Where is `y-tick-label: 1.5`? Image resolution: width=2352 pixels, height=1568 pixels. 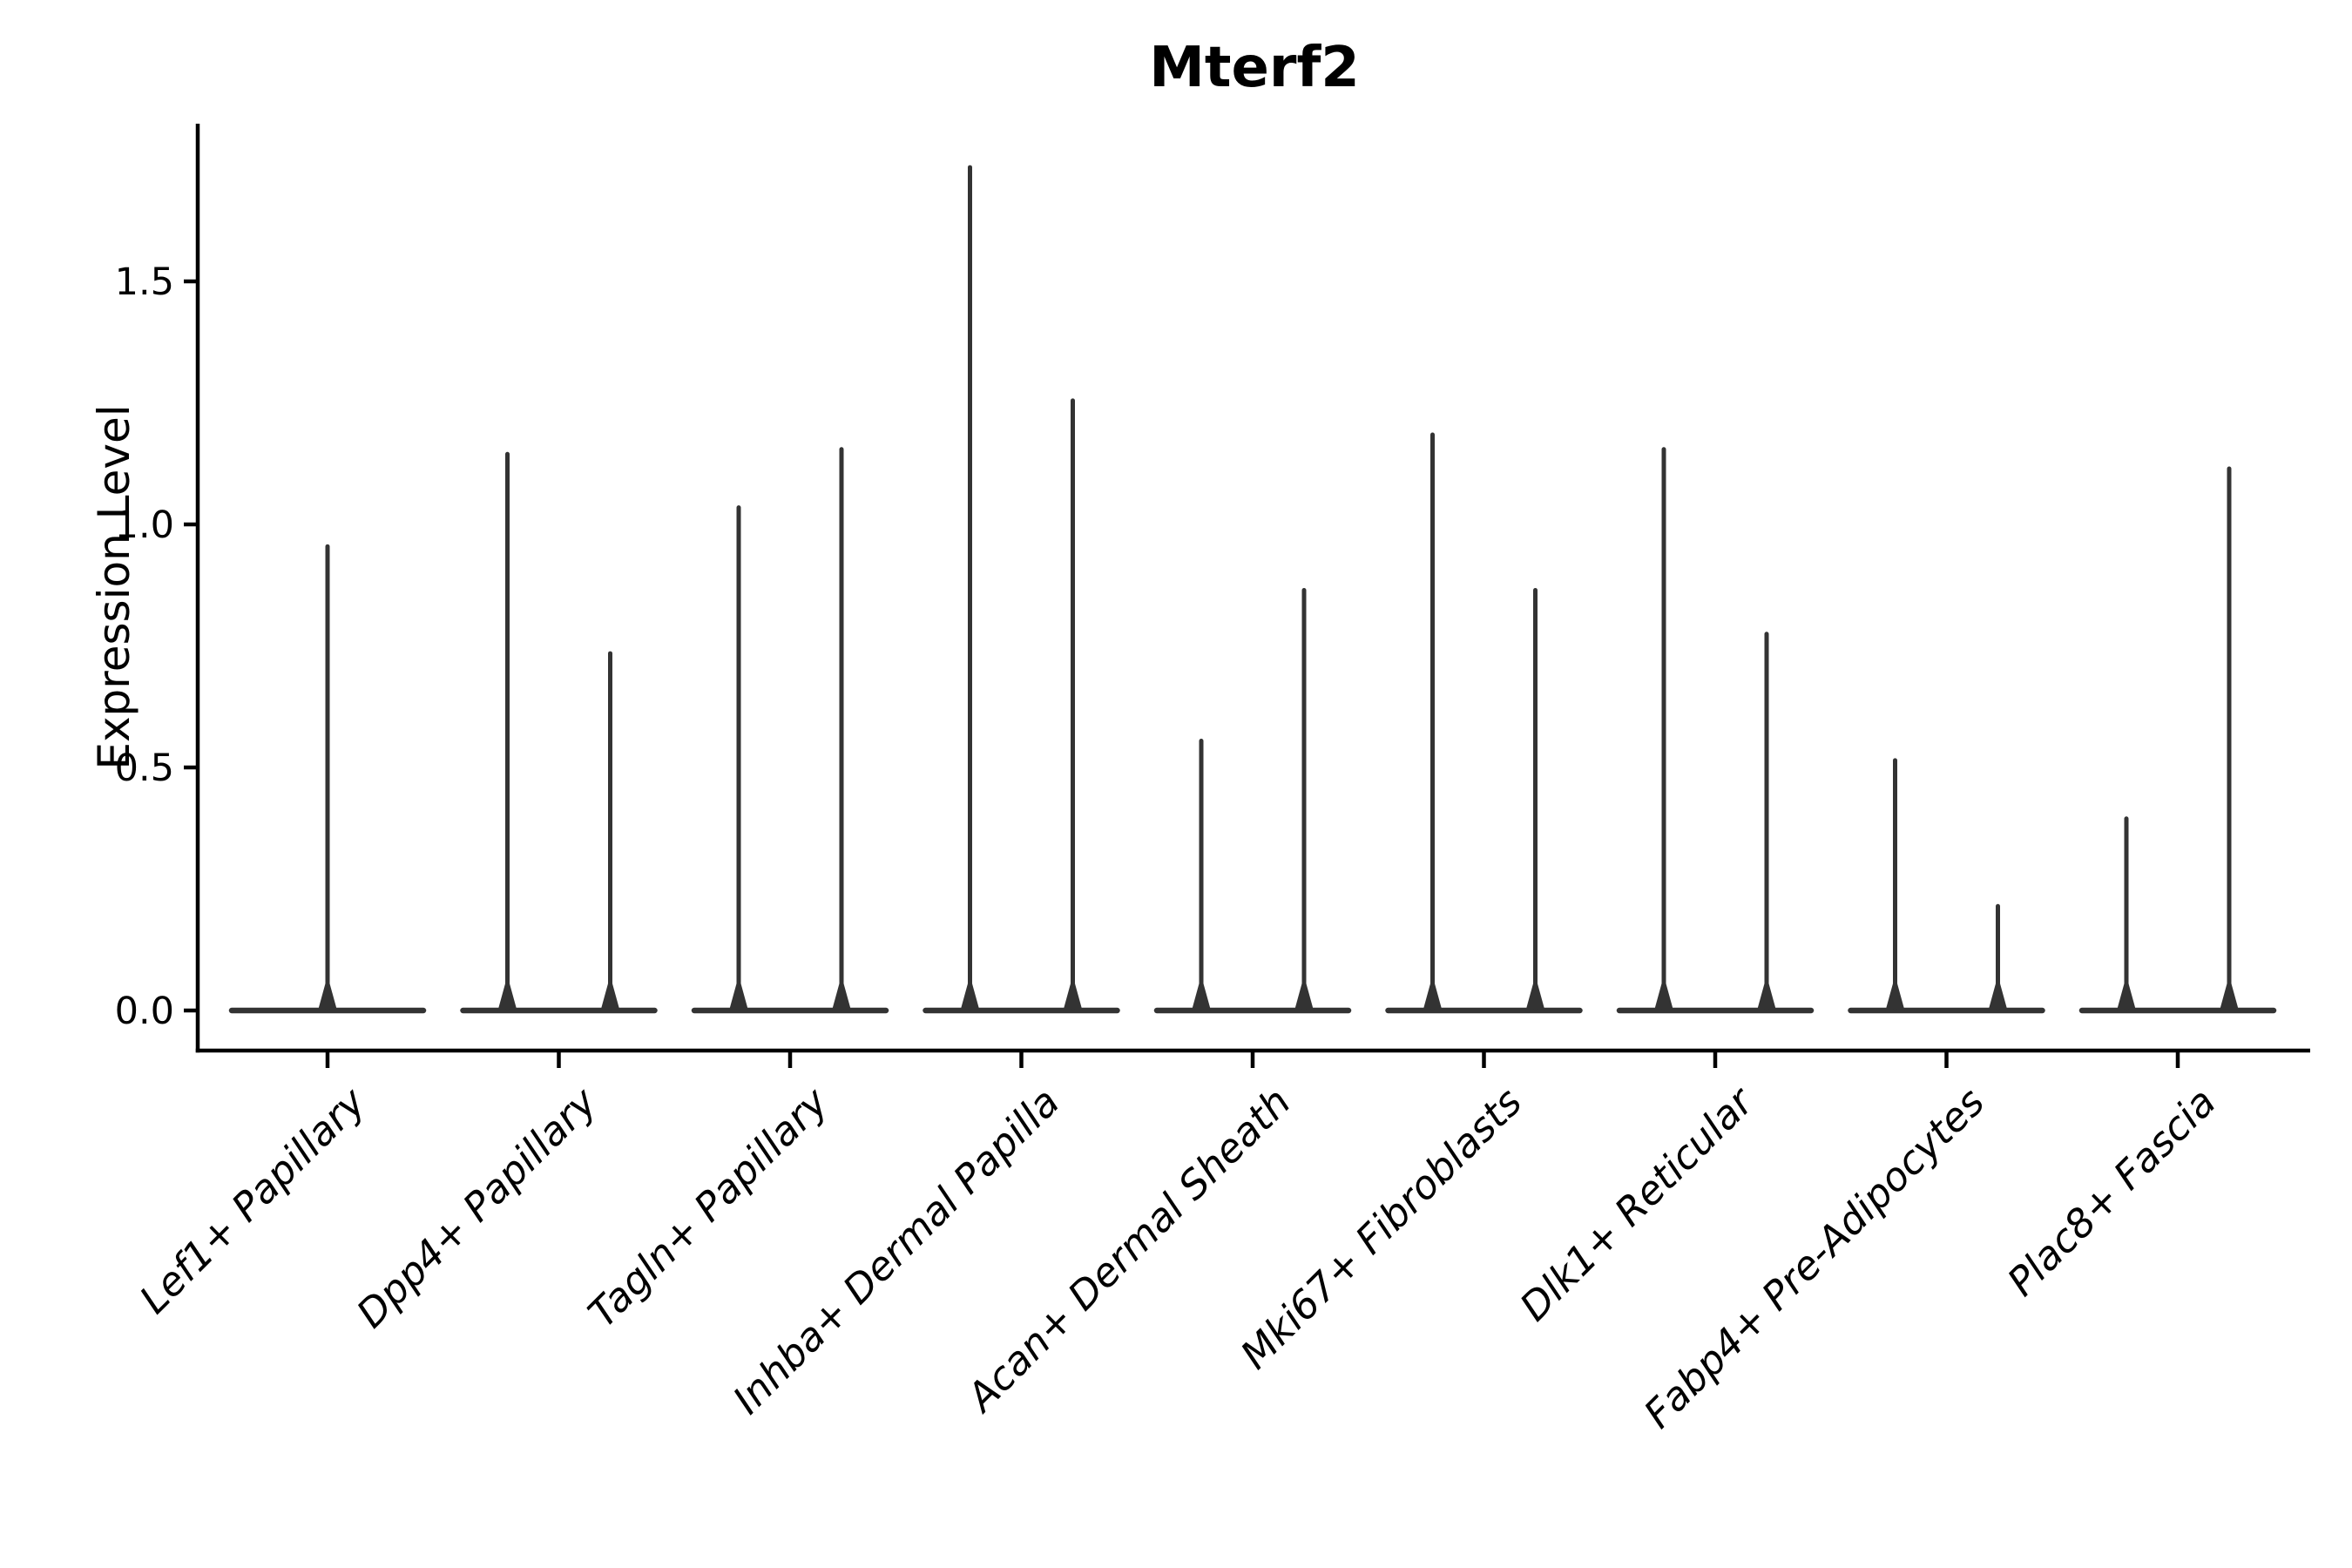 y-tick-label: 1.5 is located at coordinates (145, 282).